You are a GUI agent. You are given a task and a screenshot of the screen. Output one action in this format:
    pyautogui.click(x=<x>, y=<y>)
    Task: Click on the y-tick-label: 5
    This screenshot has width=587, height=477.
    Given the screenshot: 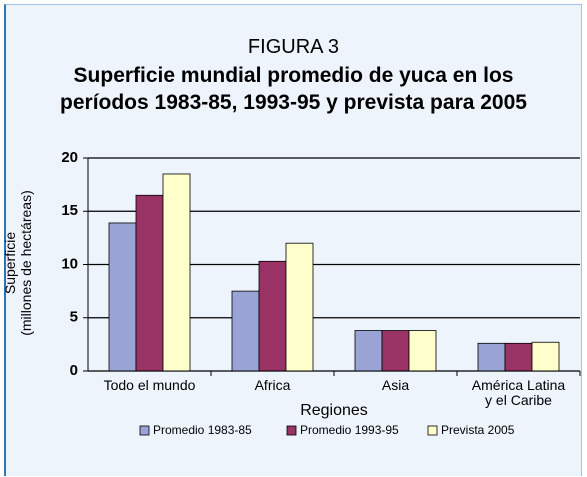 What is the action you would take?
    pyautogui.click(x=74, y=317)
    